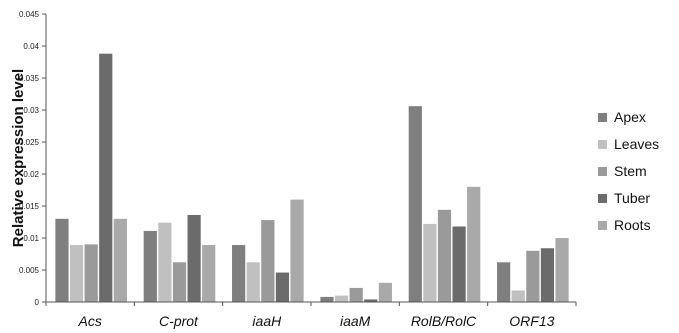 The height and width of the screenshot is (333, 679). I want to click on y-tick-label: 0.02, so click(31, 174).